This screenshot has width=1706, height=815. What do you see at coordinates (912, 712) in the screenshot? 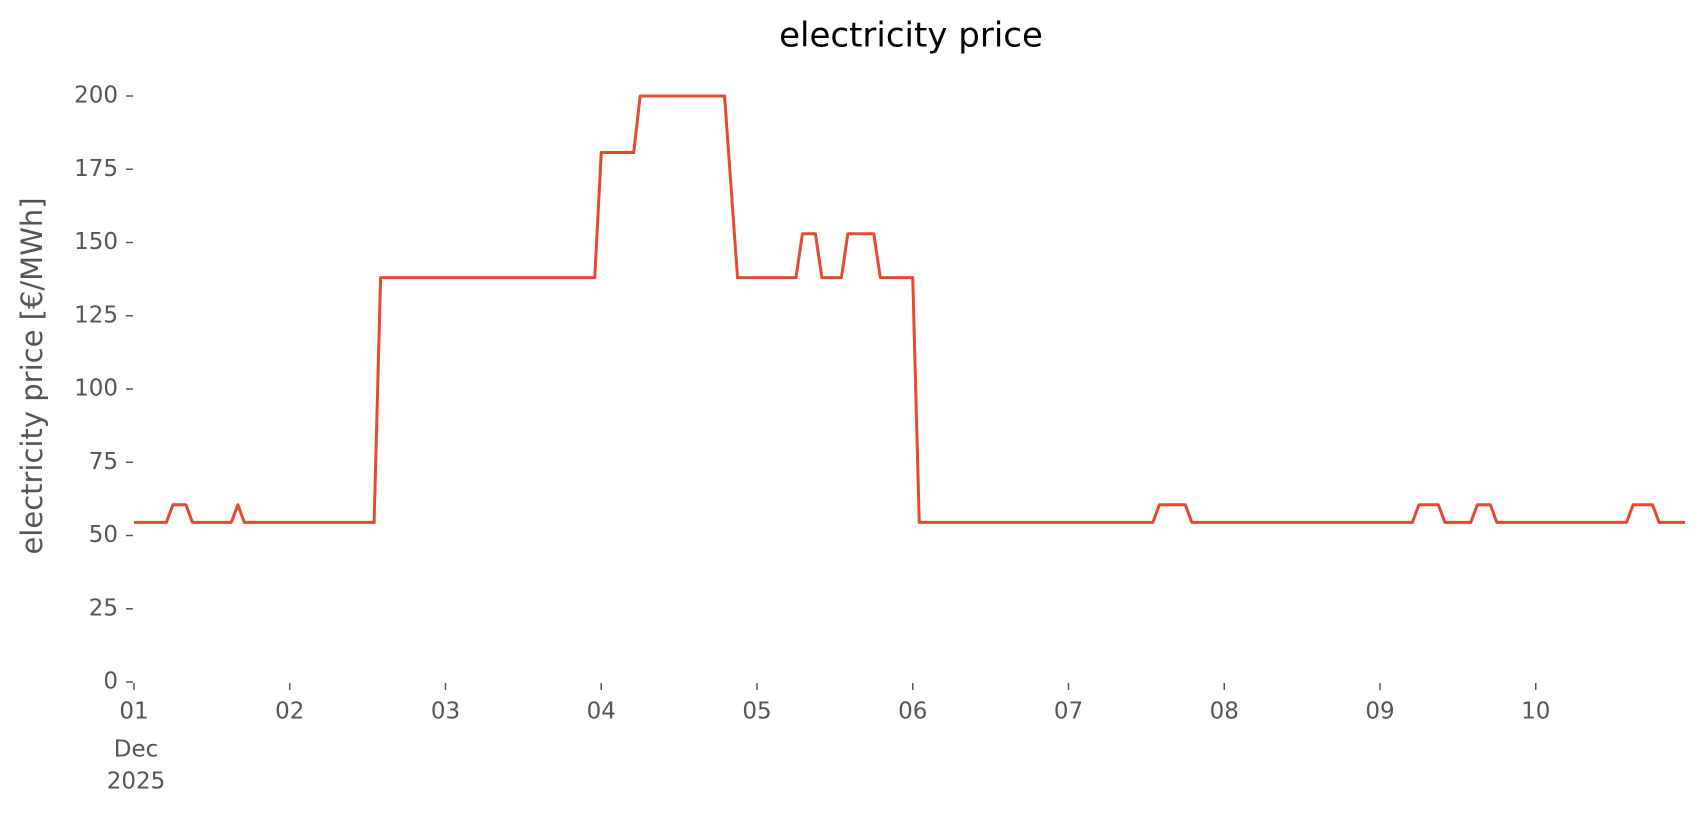
I see `x-tick-label: 06` at bounding box center [912, 712].